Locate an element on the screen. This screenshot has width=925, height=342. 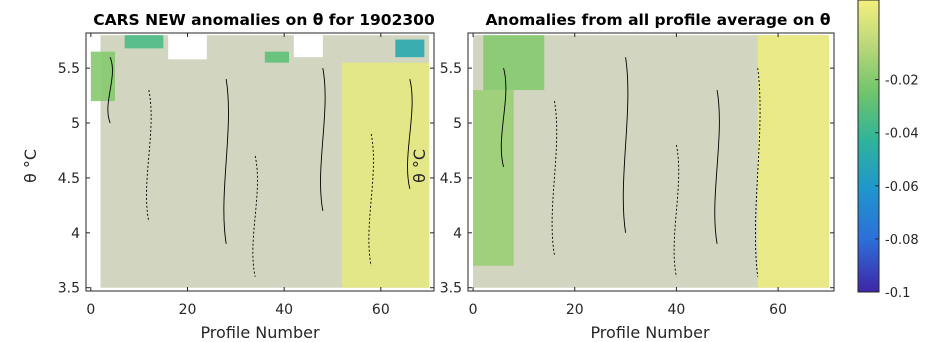
colorbar-ticks: -0.02 -0.04 -0.06 -0.08 -0.1 is located at coordinates (897, 187).